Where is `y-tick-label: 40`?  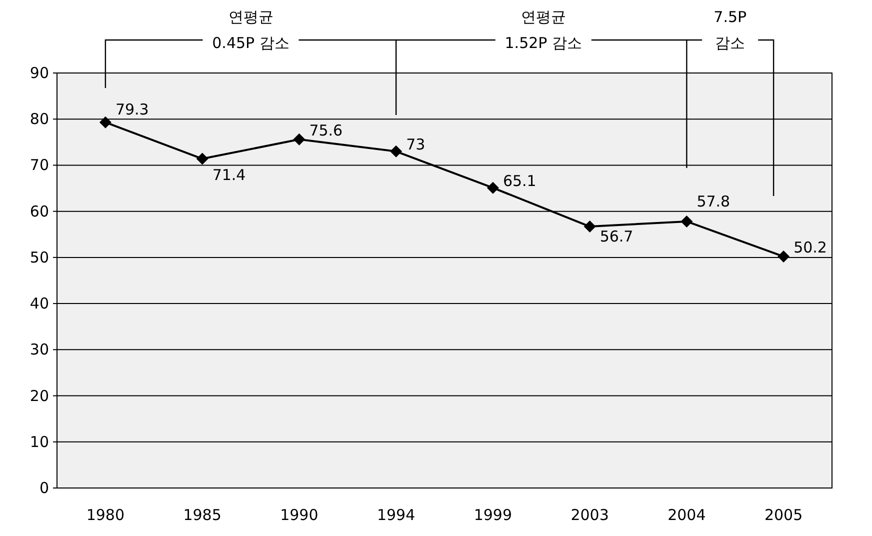 y-tick-label: 40 is located at coordinates (39, 303).